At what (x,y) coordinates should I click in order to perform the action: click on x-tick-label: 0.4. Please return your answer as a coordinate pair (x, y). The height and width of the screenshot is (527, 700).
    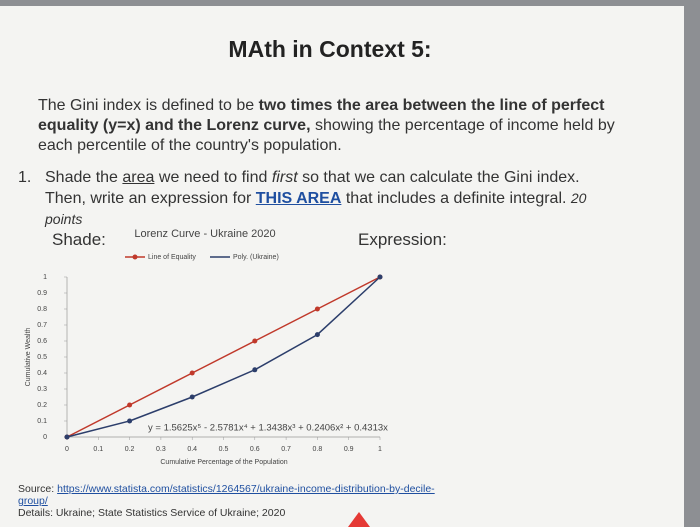
    Looking at the image, I should click on (192, 449).